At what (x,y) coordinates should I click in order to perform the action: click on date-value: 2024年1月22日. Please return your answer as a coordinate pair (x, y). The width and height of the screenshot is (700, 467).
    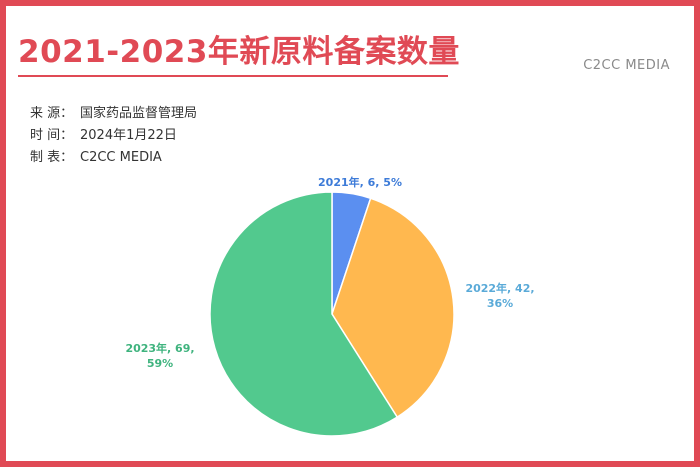
    Looking at the image, I should click on (128, 135).